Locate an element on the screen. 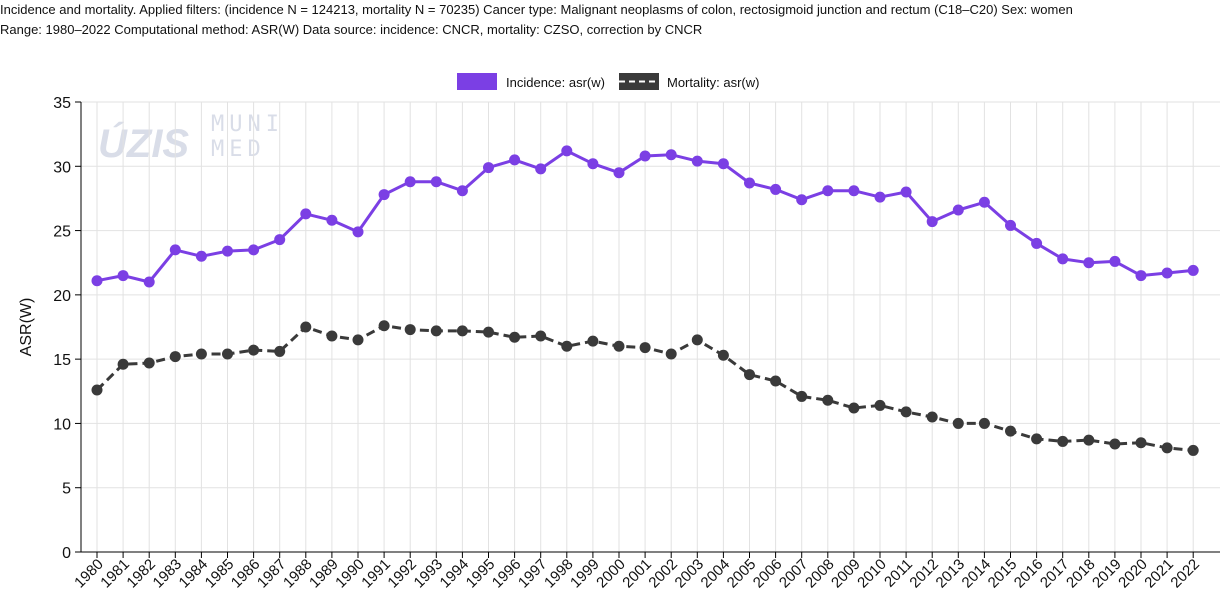  incidence-point-2020 is located at coordinates (1141, 276).